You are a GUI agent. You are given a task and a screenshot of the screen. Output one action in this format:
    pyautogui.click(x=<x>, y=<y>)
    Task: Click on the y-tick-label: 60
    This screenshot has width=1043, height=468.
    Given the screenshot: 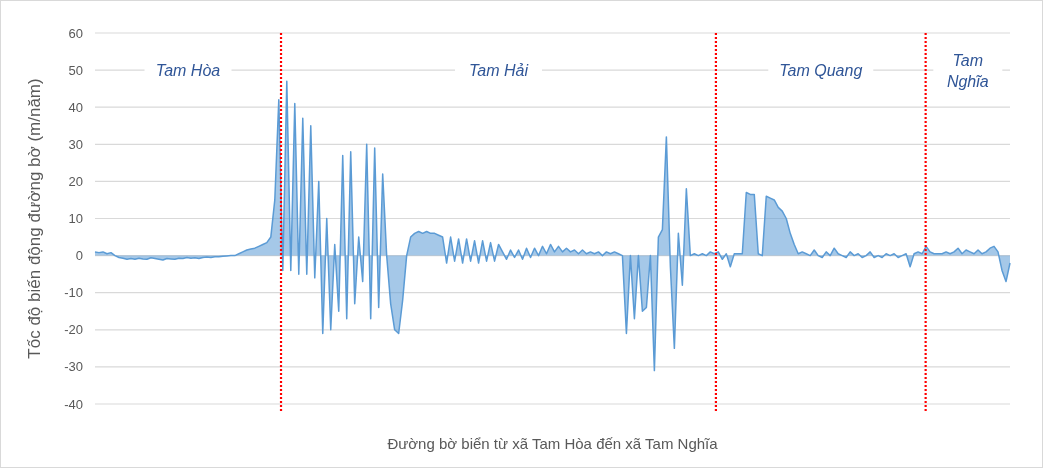 What is the action you would take?
    pyautogui.click(x=75, y=33)
    